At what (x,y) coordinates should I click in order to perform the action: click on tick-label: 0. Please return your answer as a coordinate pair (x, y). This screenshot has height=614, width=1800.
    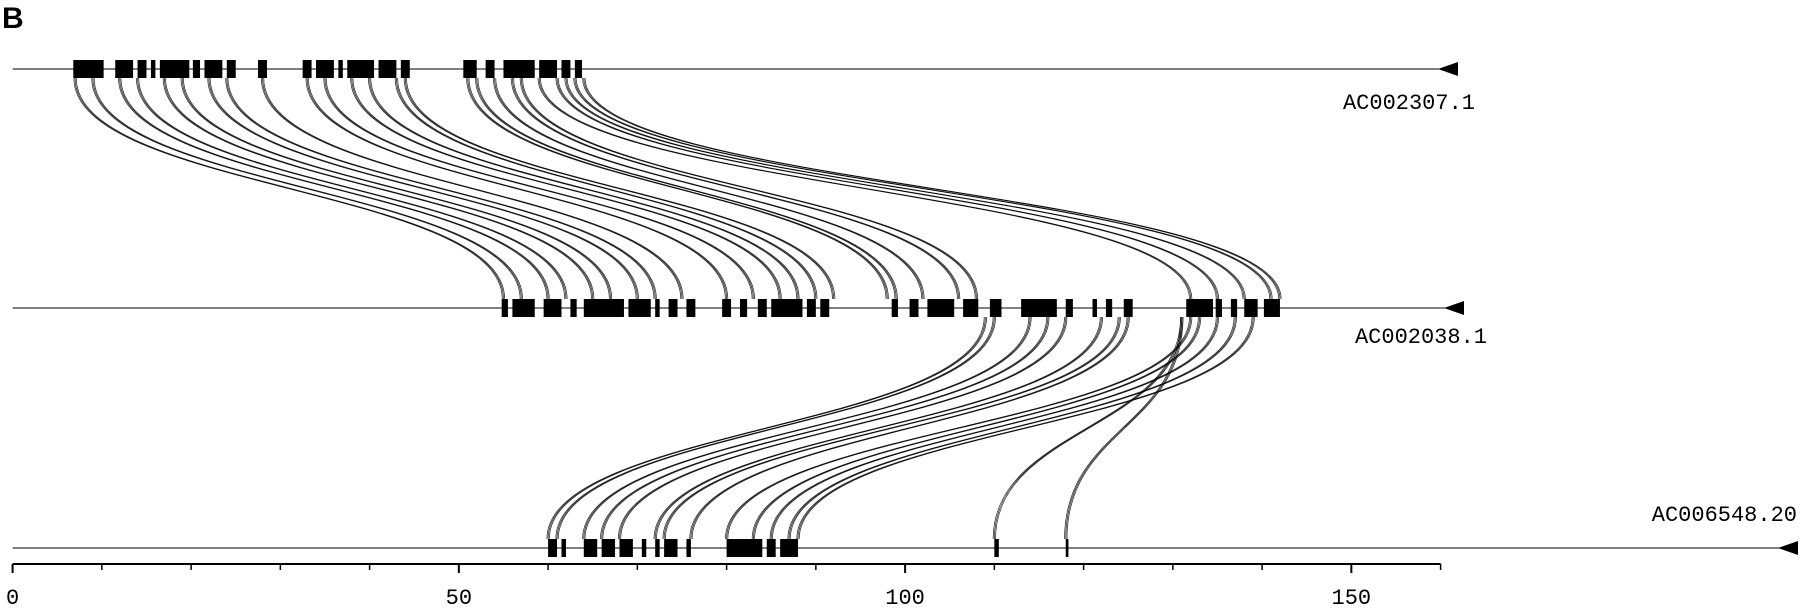
    Looking at the image, I should click on (12, 598).